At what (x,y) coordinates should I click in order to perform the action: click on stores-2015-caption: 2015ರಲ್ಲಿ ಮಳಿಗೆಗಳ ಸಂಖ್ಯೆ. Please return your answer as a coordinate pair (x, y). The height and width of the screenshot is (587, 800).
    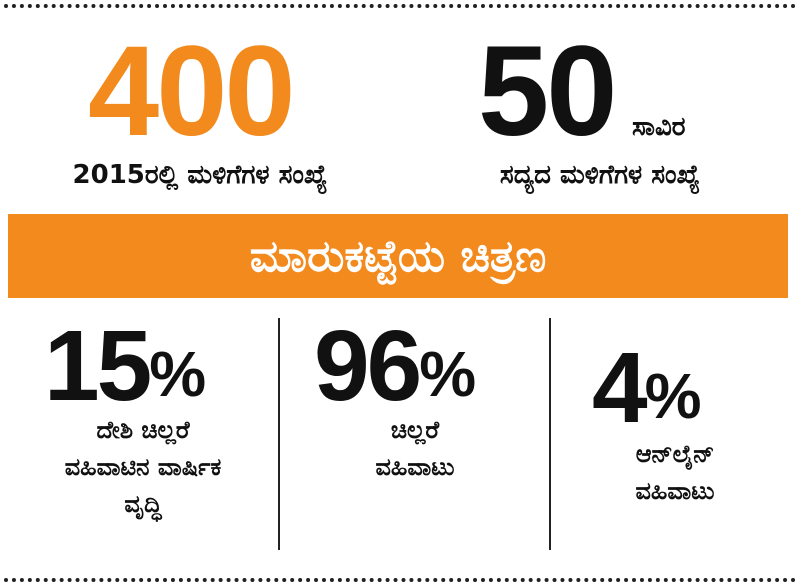
    Looking at the image, I should click on (200, 175).